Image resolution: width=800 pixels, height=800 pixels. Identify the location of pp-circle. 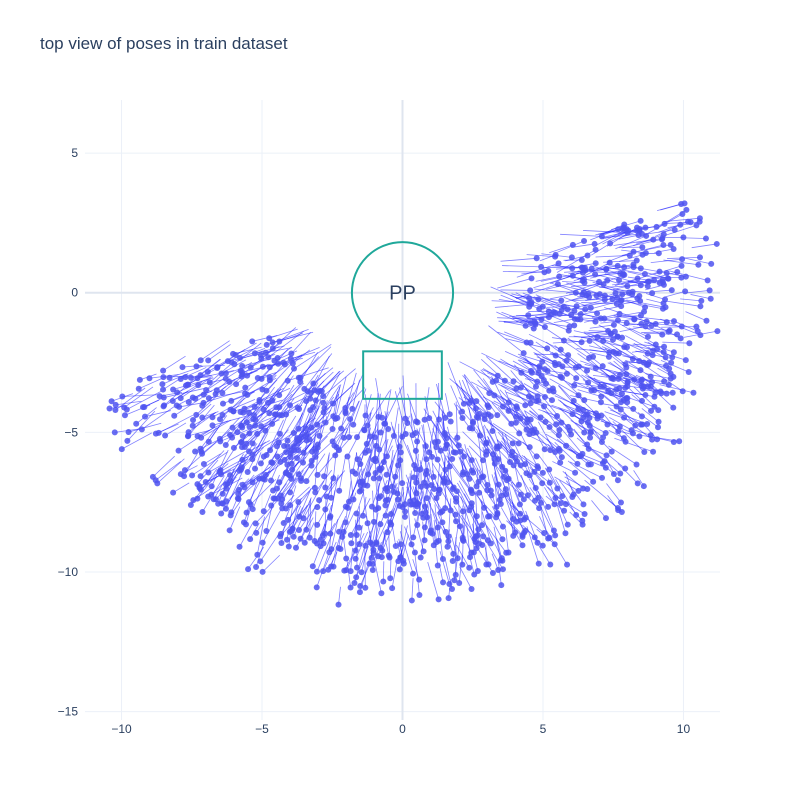
(402, 293).